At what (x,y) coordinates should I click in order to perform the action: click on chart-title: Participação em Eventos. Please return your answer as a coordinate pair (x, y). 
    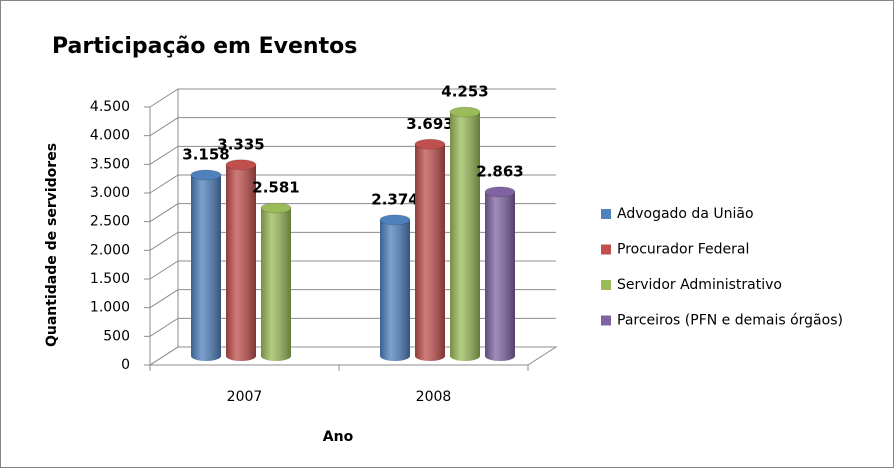
    Looking at the image, I should click on (204, 46).